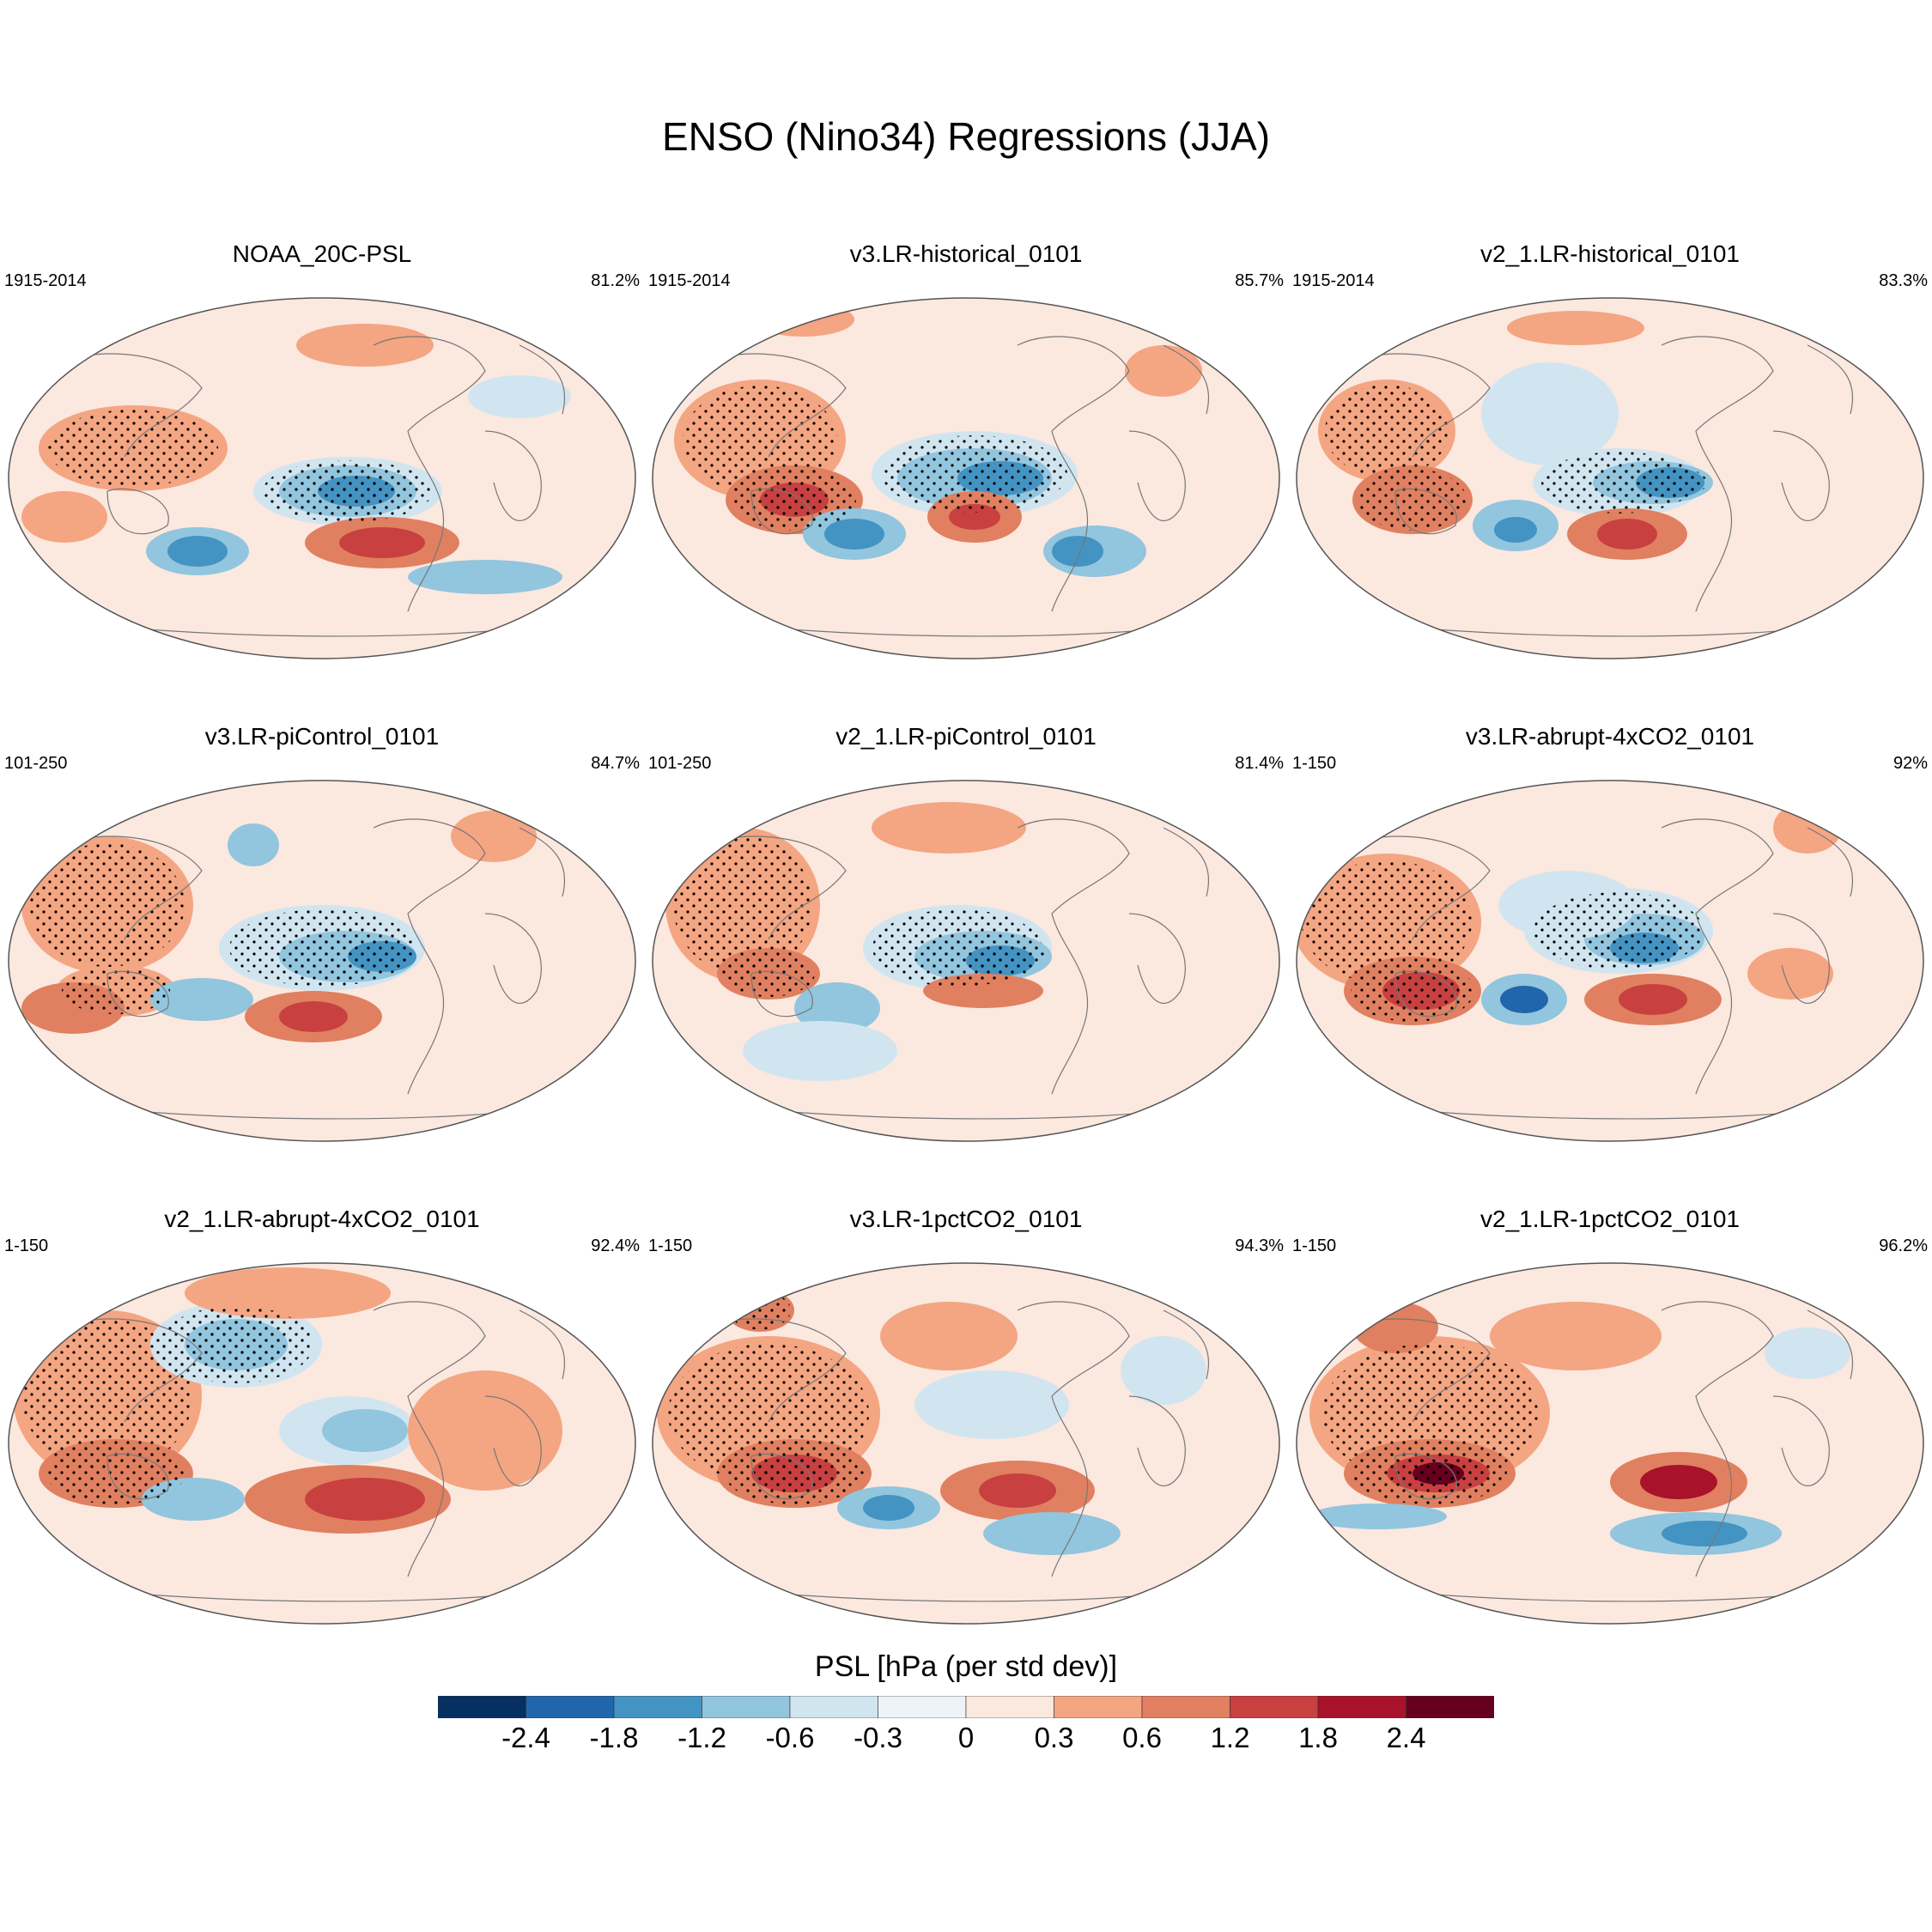  What do you see at coordinates (1230, 1737) in the screenshot?
I see `colorbar-tick-label: 1.2` at bounding box center [1230, 1737].